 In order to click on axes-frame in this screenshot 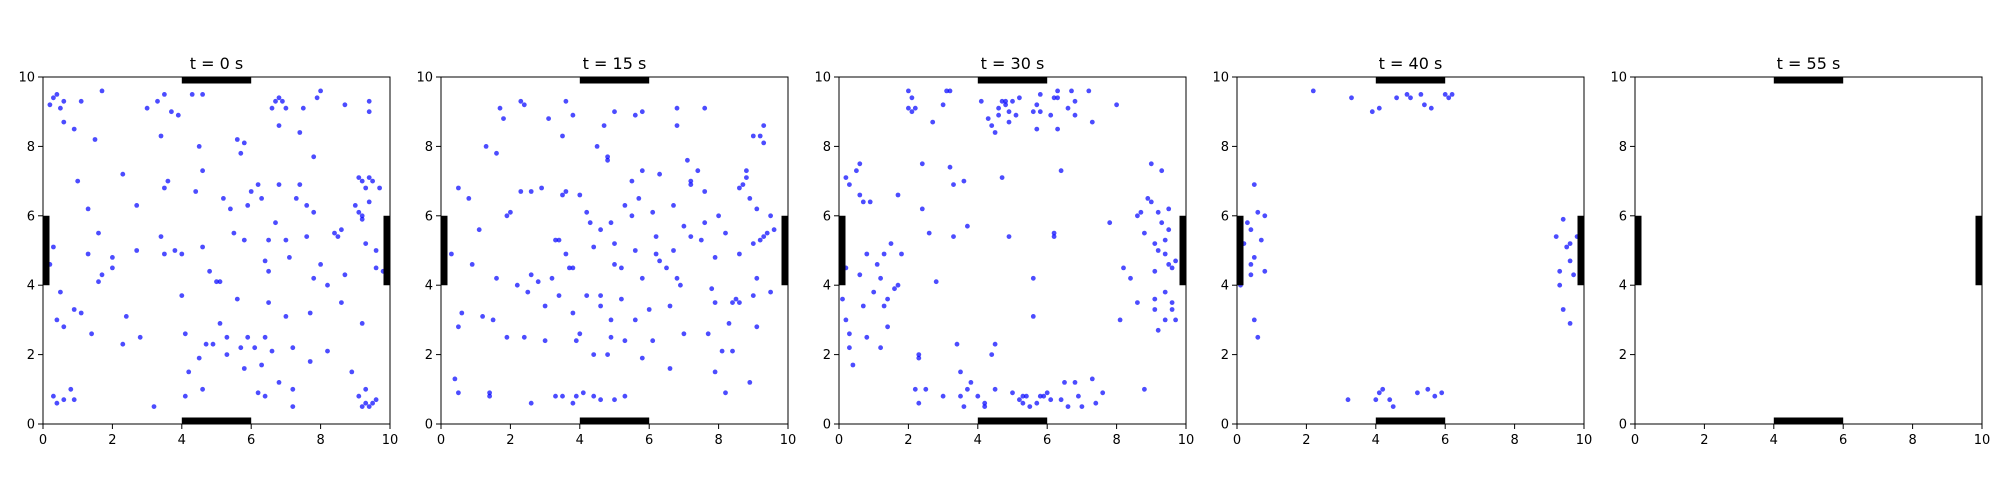, I will do `click(1808, 250)`.